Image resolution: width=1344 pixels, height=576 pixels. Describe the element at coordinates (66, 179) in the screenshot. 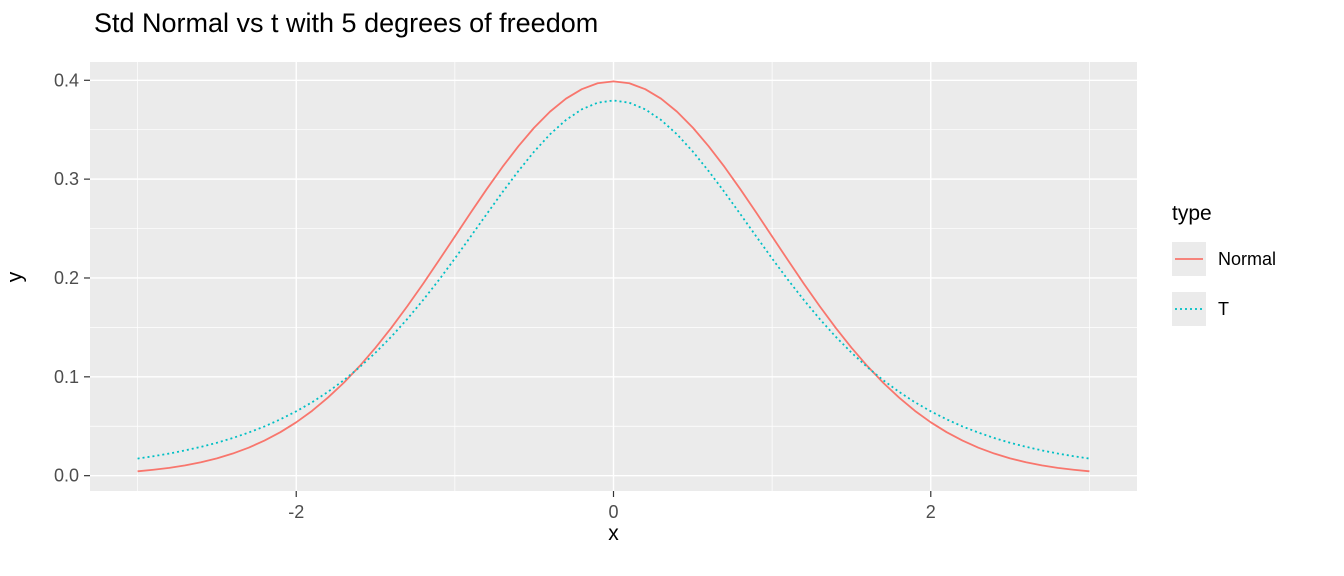

I see `y-tick-label: 0.3` at that location.